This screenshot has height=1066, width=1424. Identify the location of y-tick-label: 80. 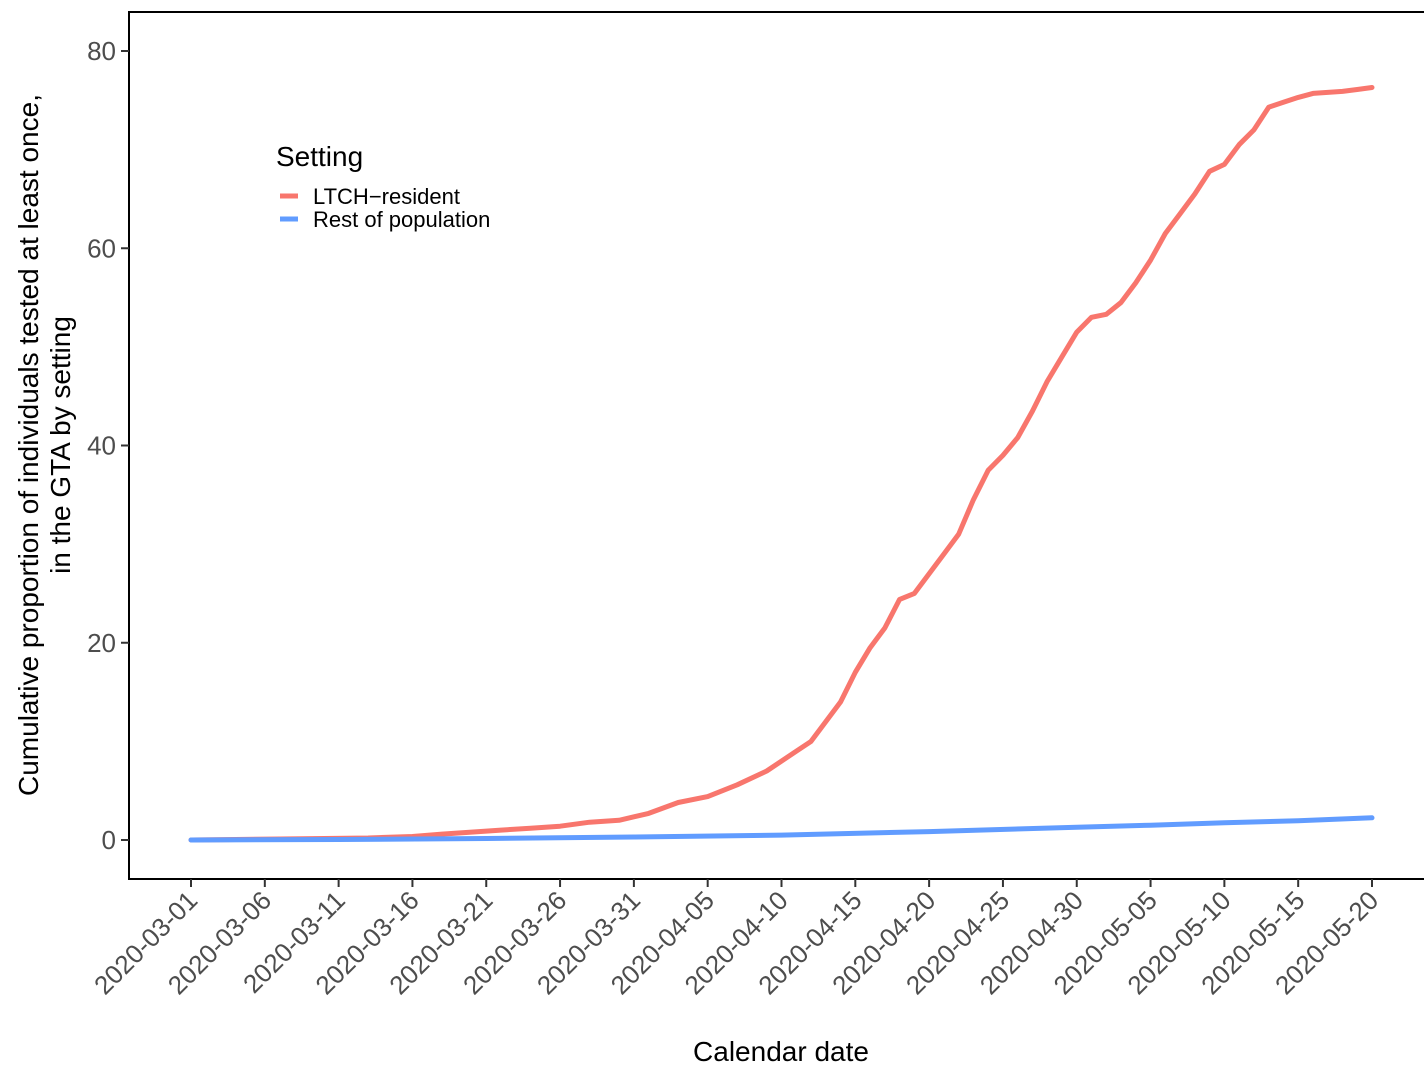
(101, 51).